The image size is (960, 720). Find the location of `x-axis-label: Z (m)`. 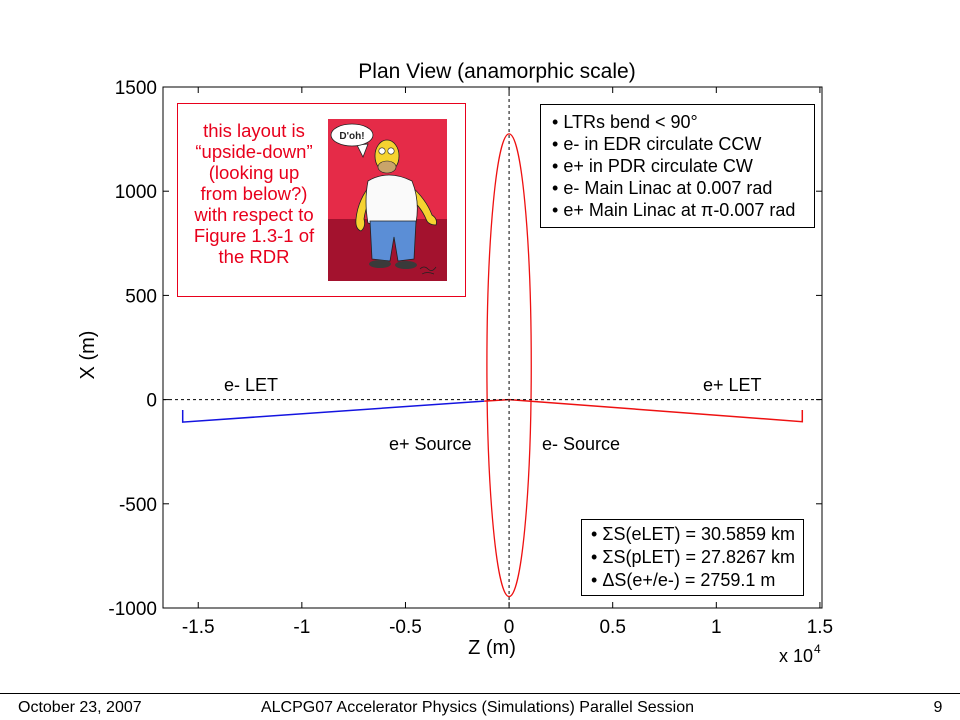

x-axis-label: Z (m) is located at coordinates (492, 648).